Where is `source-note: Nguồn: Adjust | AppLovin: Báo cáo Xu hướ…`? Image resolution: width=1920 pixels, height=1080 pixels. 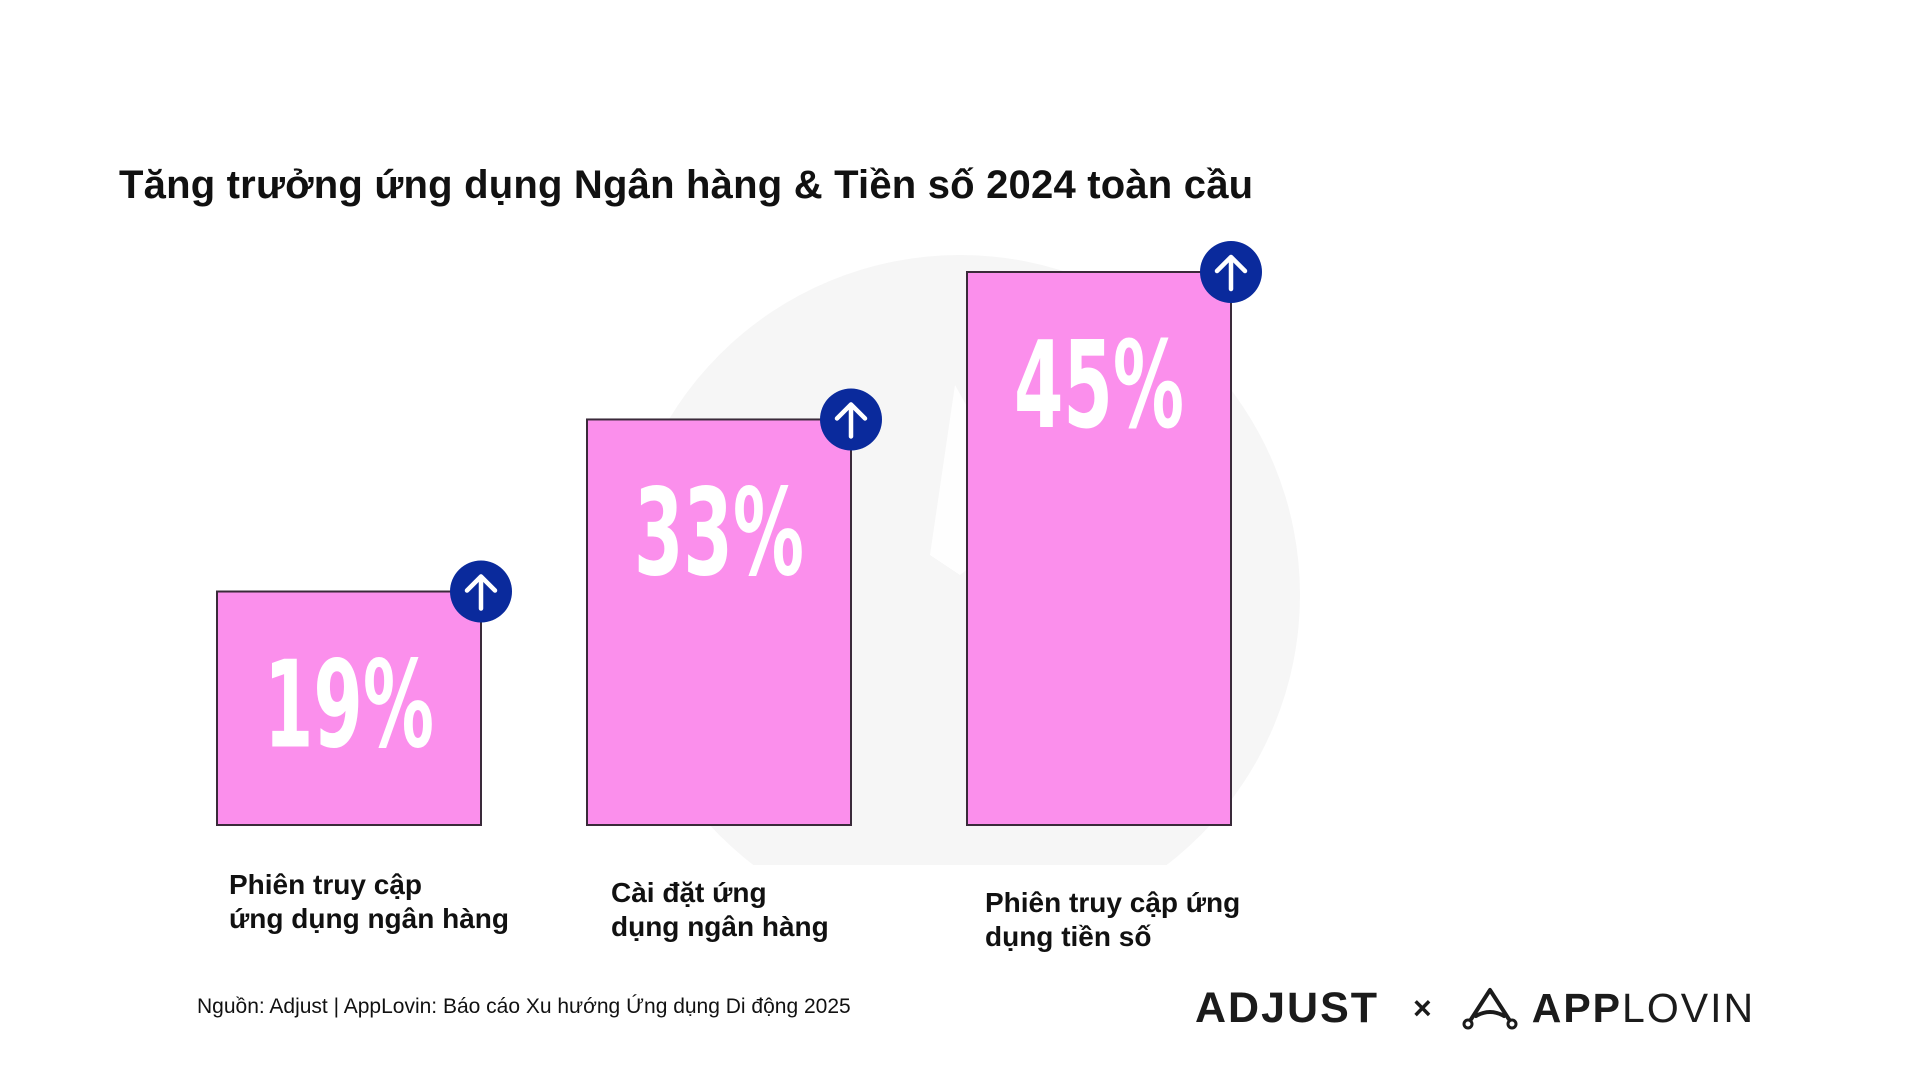 source-note: Nguồn: Adjust | AppLovin: Báo cáo Xu hướ… is located at coordinates (524, 1006).